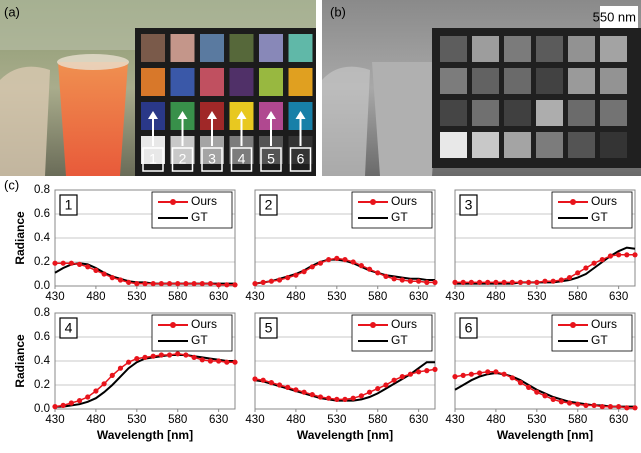  I want to click on panel-label: (b), so click(338, 11).